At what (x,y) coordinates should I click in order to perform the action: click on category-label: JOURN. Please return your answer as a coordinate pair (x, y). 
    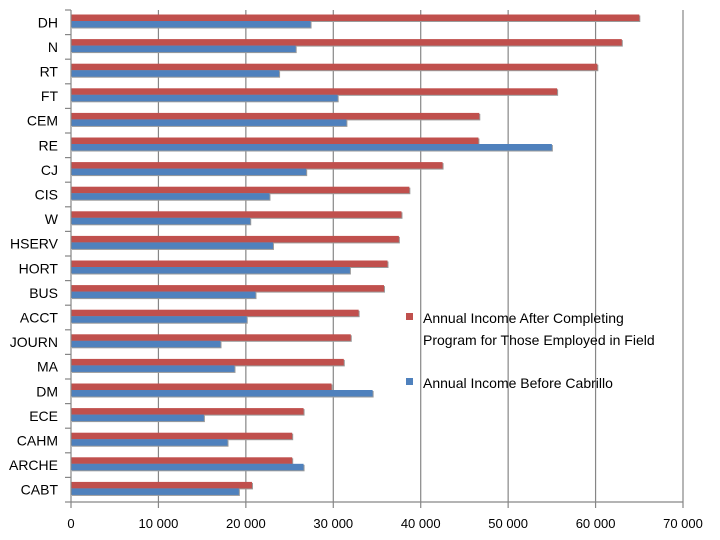
    Looking at the image, I should click on (34, 342).